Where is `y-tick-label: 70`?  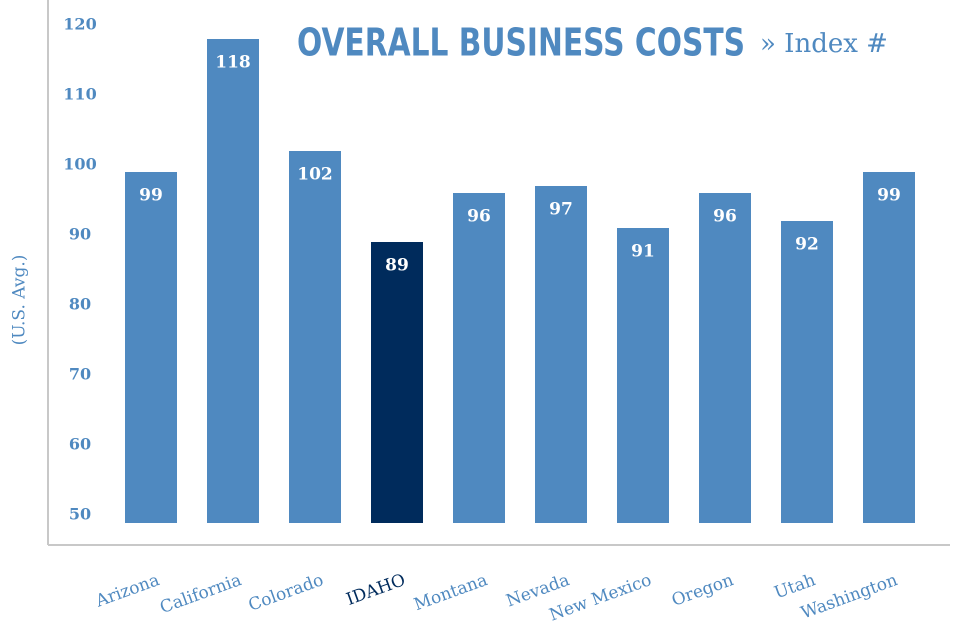
y-tick-label: 70 is located at coordinates (80, 374).